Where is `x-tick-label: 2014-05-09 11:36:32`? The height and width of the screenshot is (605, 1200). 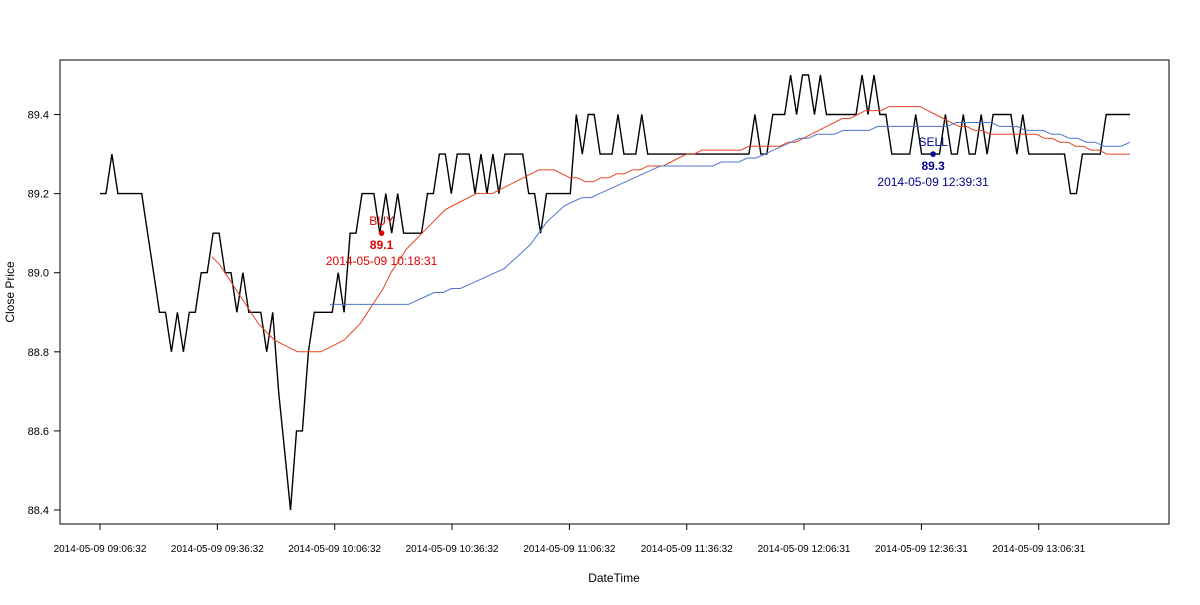
x-tick-label: 2014-05-09 11:36:32 is located at coordinates (687, 549).